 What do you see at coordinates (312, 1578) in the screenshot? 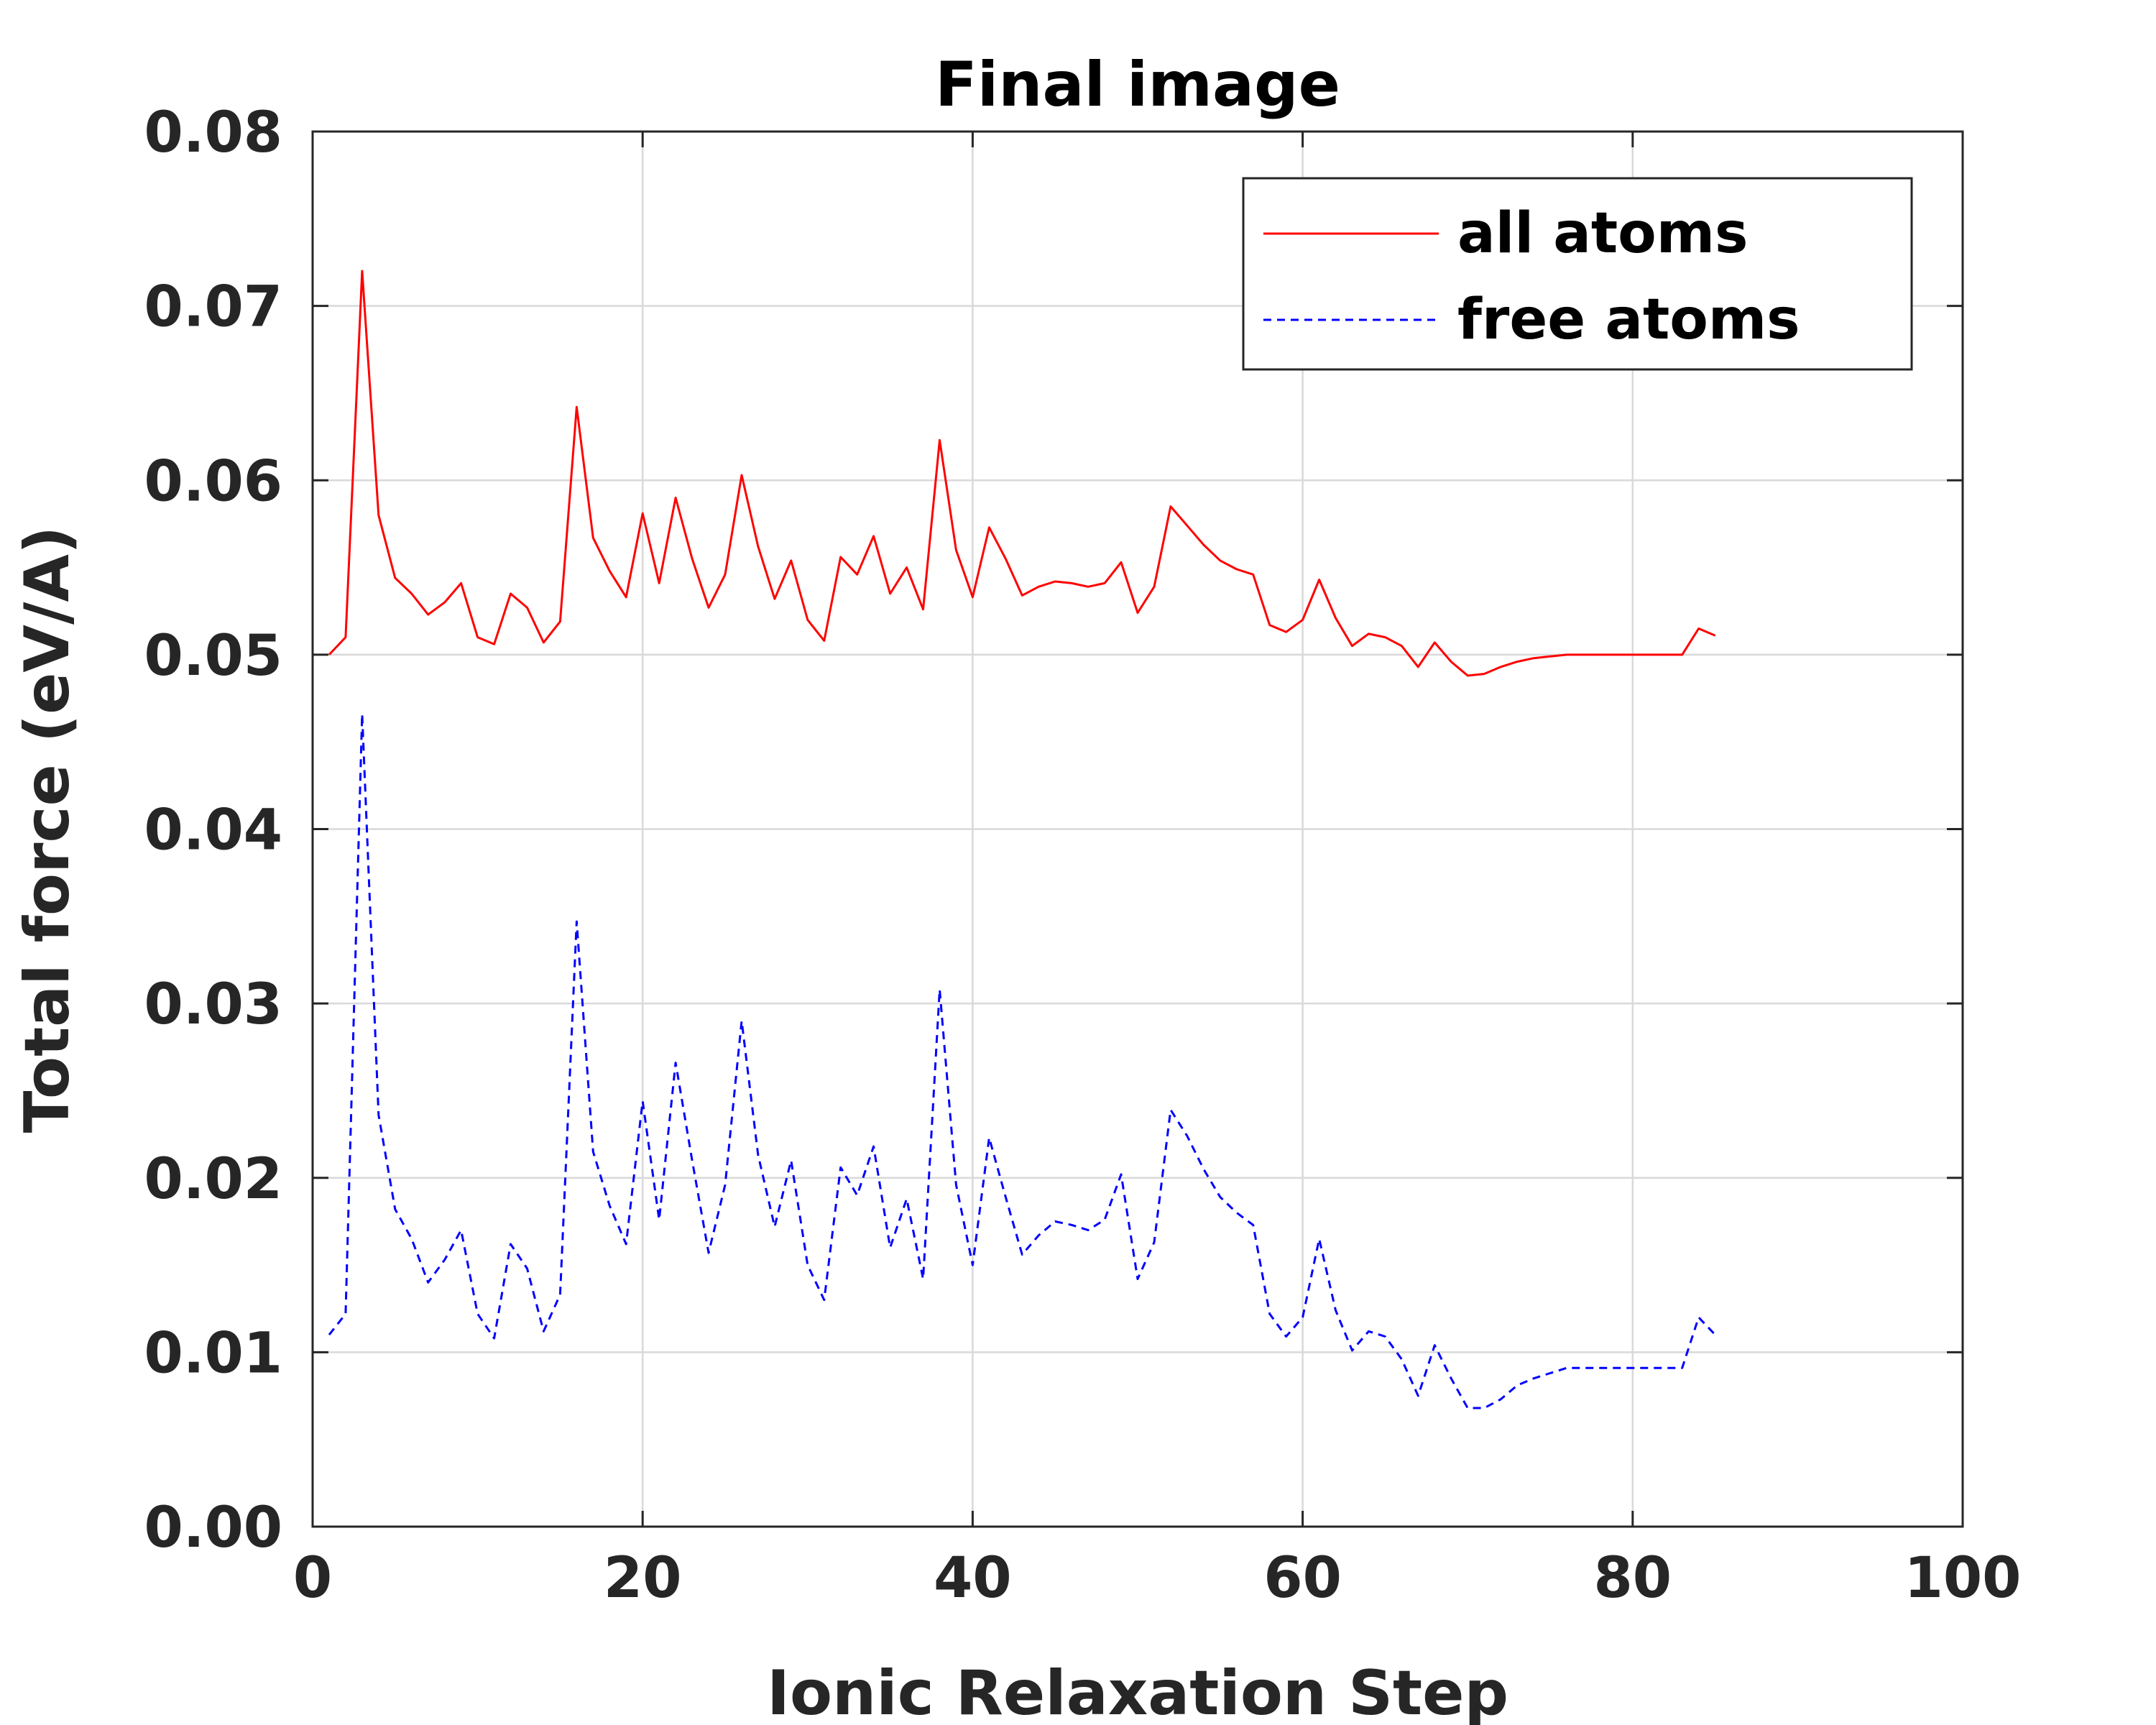
I see `x-tick-label: 0` at bounding box center [312, 1578].